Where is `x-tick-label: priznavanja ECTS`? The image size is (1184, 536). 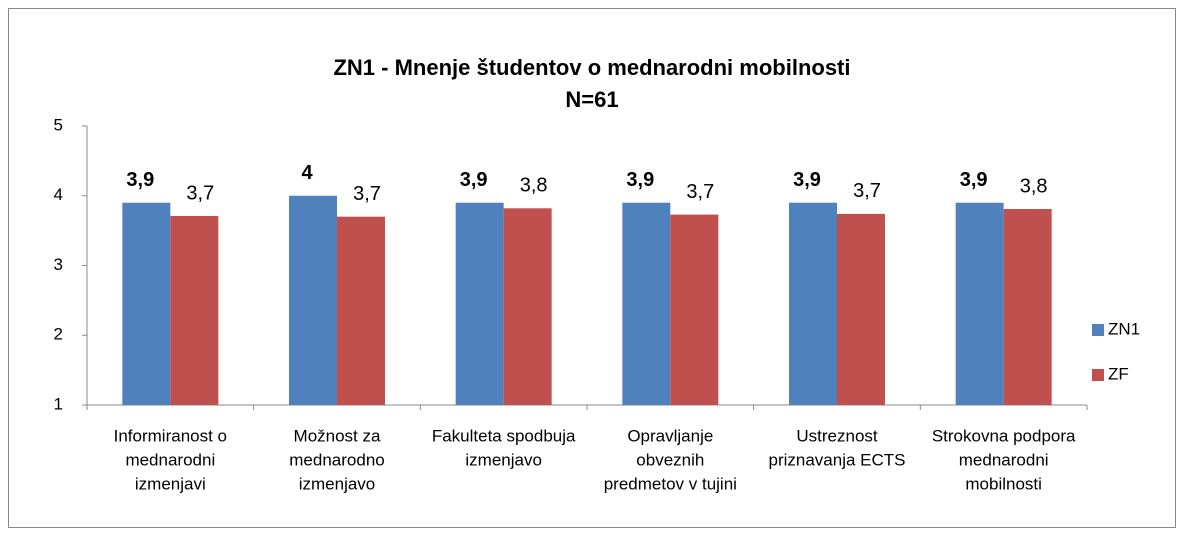
x-tick-label: priznavanja ECTS is located at coordinates (836, 459).